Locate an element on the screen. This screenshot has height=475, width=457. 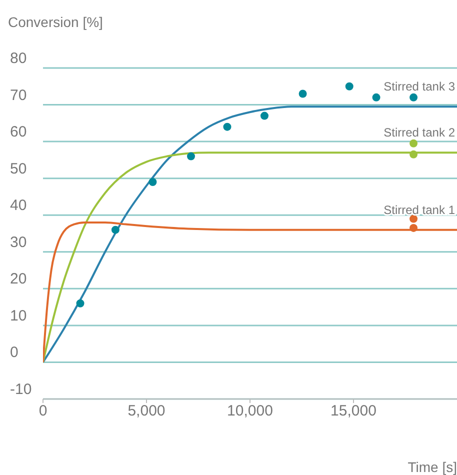
x-tick-label: 15,000 is located at coordinates (353, 411).